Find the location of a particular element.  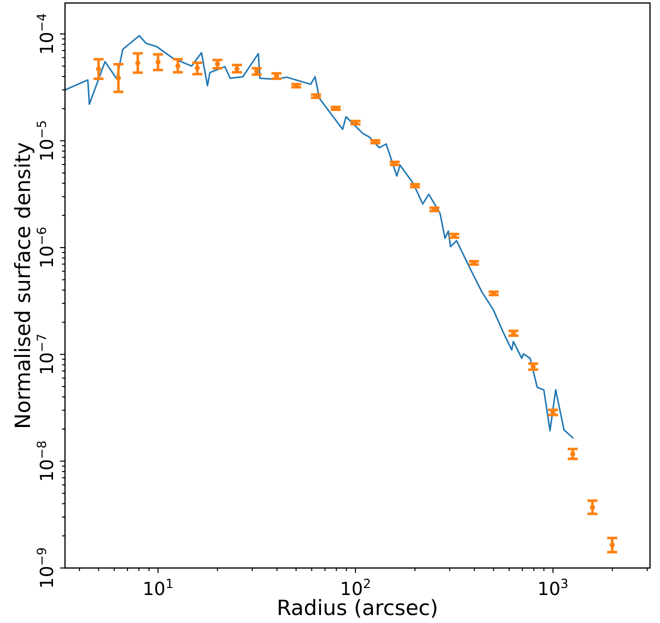

x-tick-label: 10$^{3}$ is located at coordinates (553, 588).